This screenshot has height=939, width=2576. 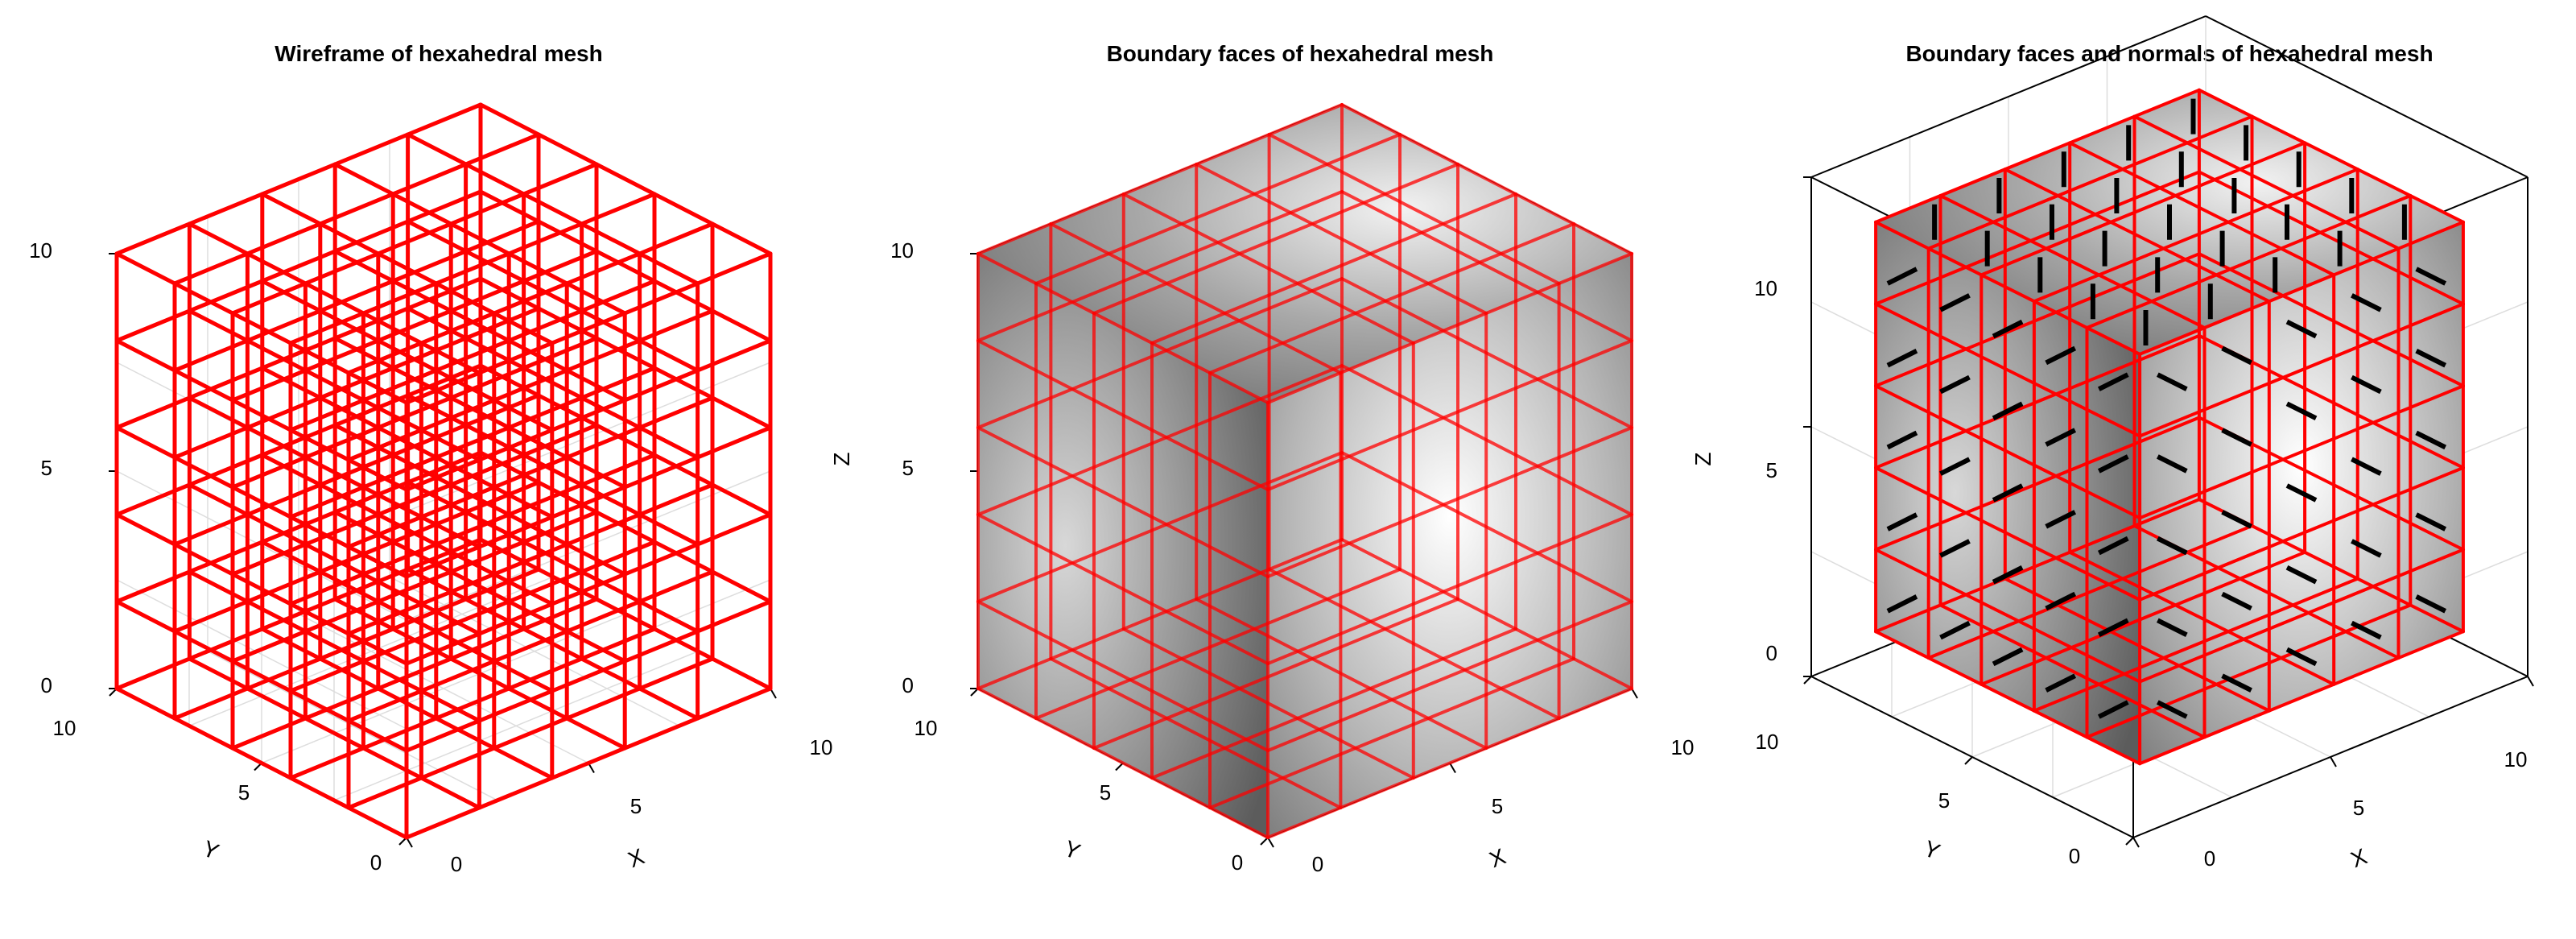 I want to click on grid-line, so click(x=443, y=688).